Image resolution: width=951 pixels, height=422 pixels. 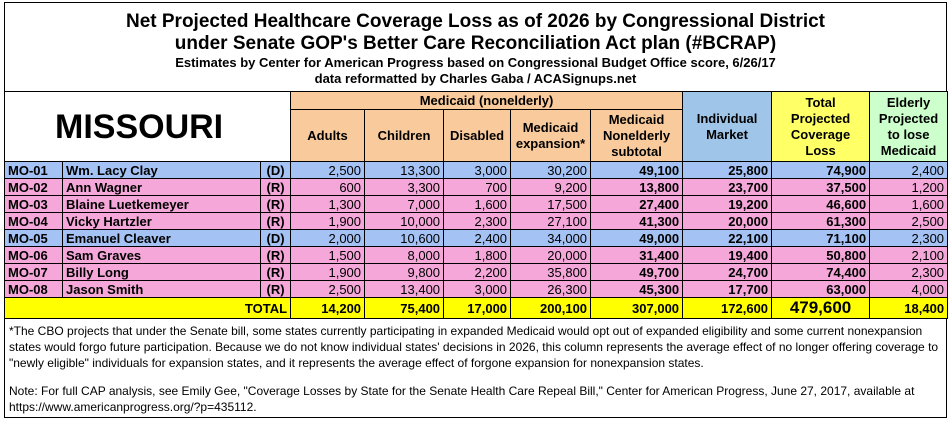 What do you see at coordinates (404, 272) in the screenshot?
I see `cell: 9,800` at bounding box center [404, 272].